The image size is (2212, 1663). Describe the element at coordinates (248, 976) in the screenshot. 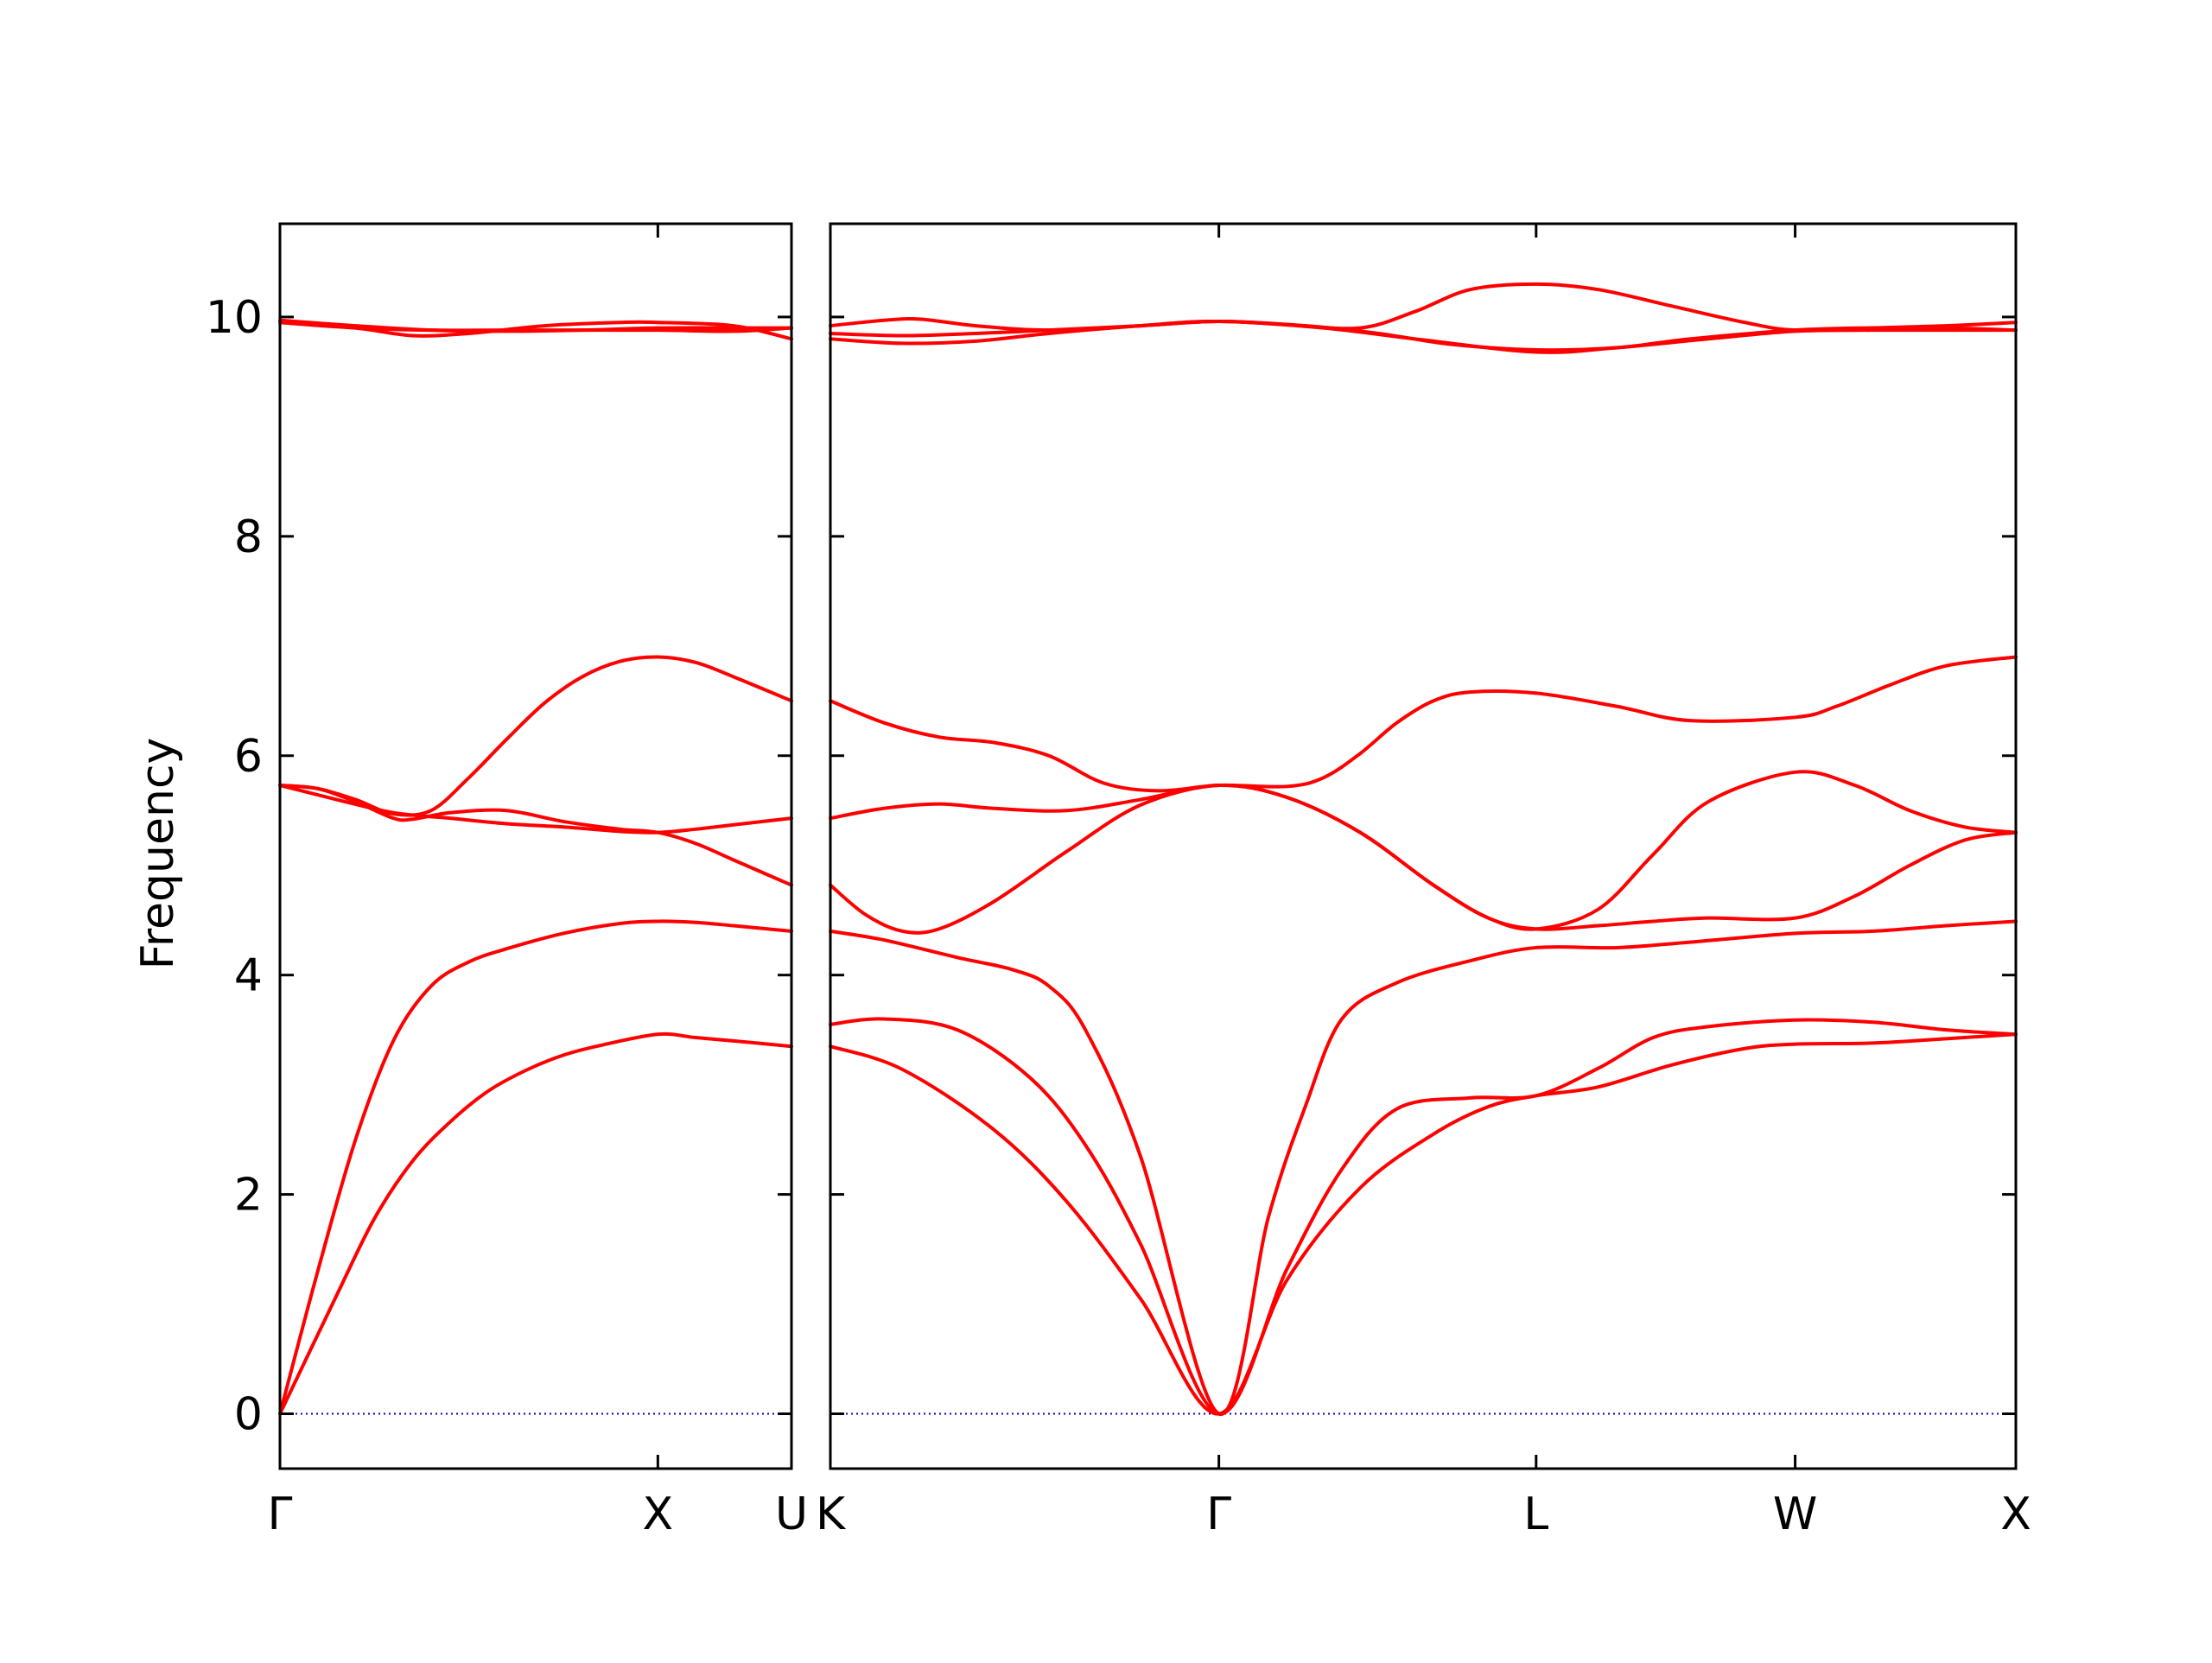

I see `y-tick-label: 4` at that location.